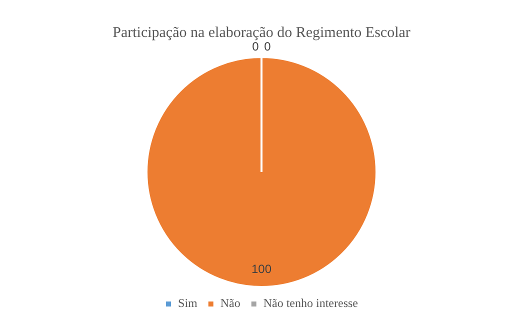 This screenshot has height=332, width=523. Describe the element at coordinates (310, 303) in the screenshot. I see `legend-label: Não tenho interesse` at that location.